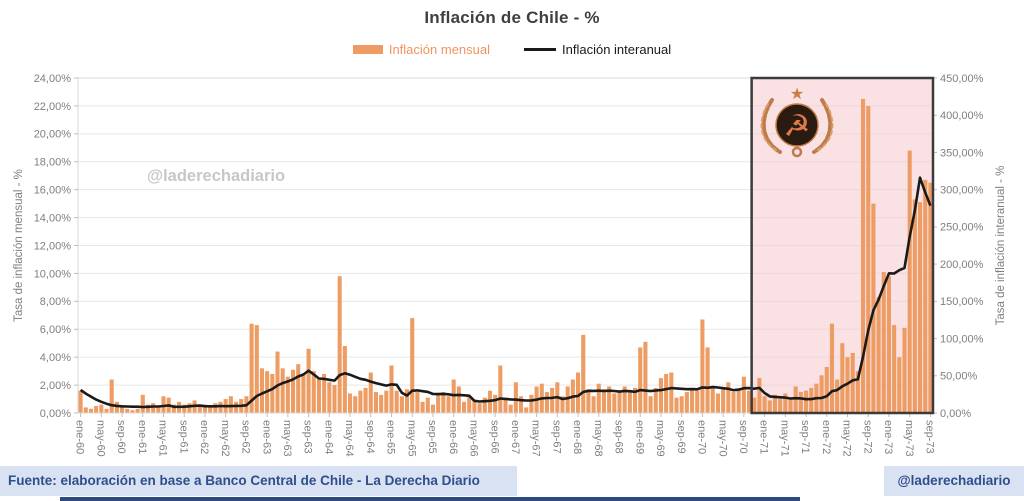 This screenshot has height=501, width=1024. Describe the element at coordinates (367, 49) in the screenshot. I see `bar-swatch-icon` at that location.